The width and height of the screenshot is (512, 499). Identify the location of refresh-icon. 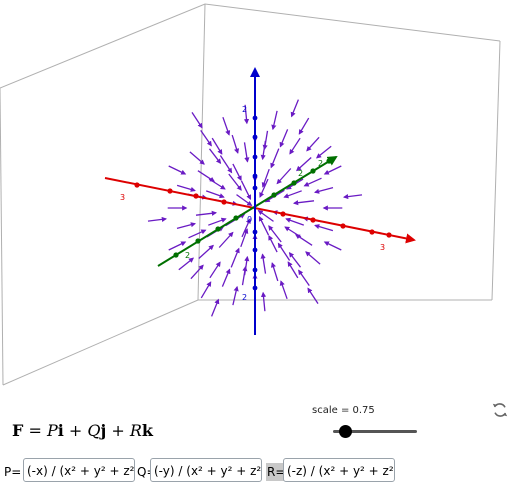
(500, 410).